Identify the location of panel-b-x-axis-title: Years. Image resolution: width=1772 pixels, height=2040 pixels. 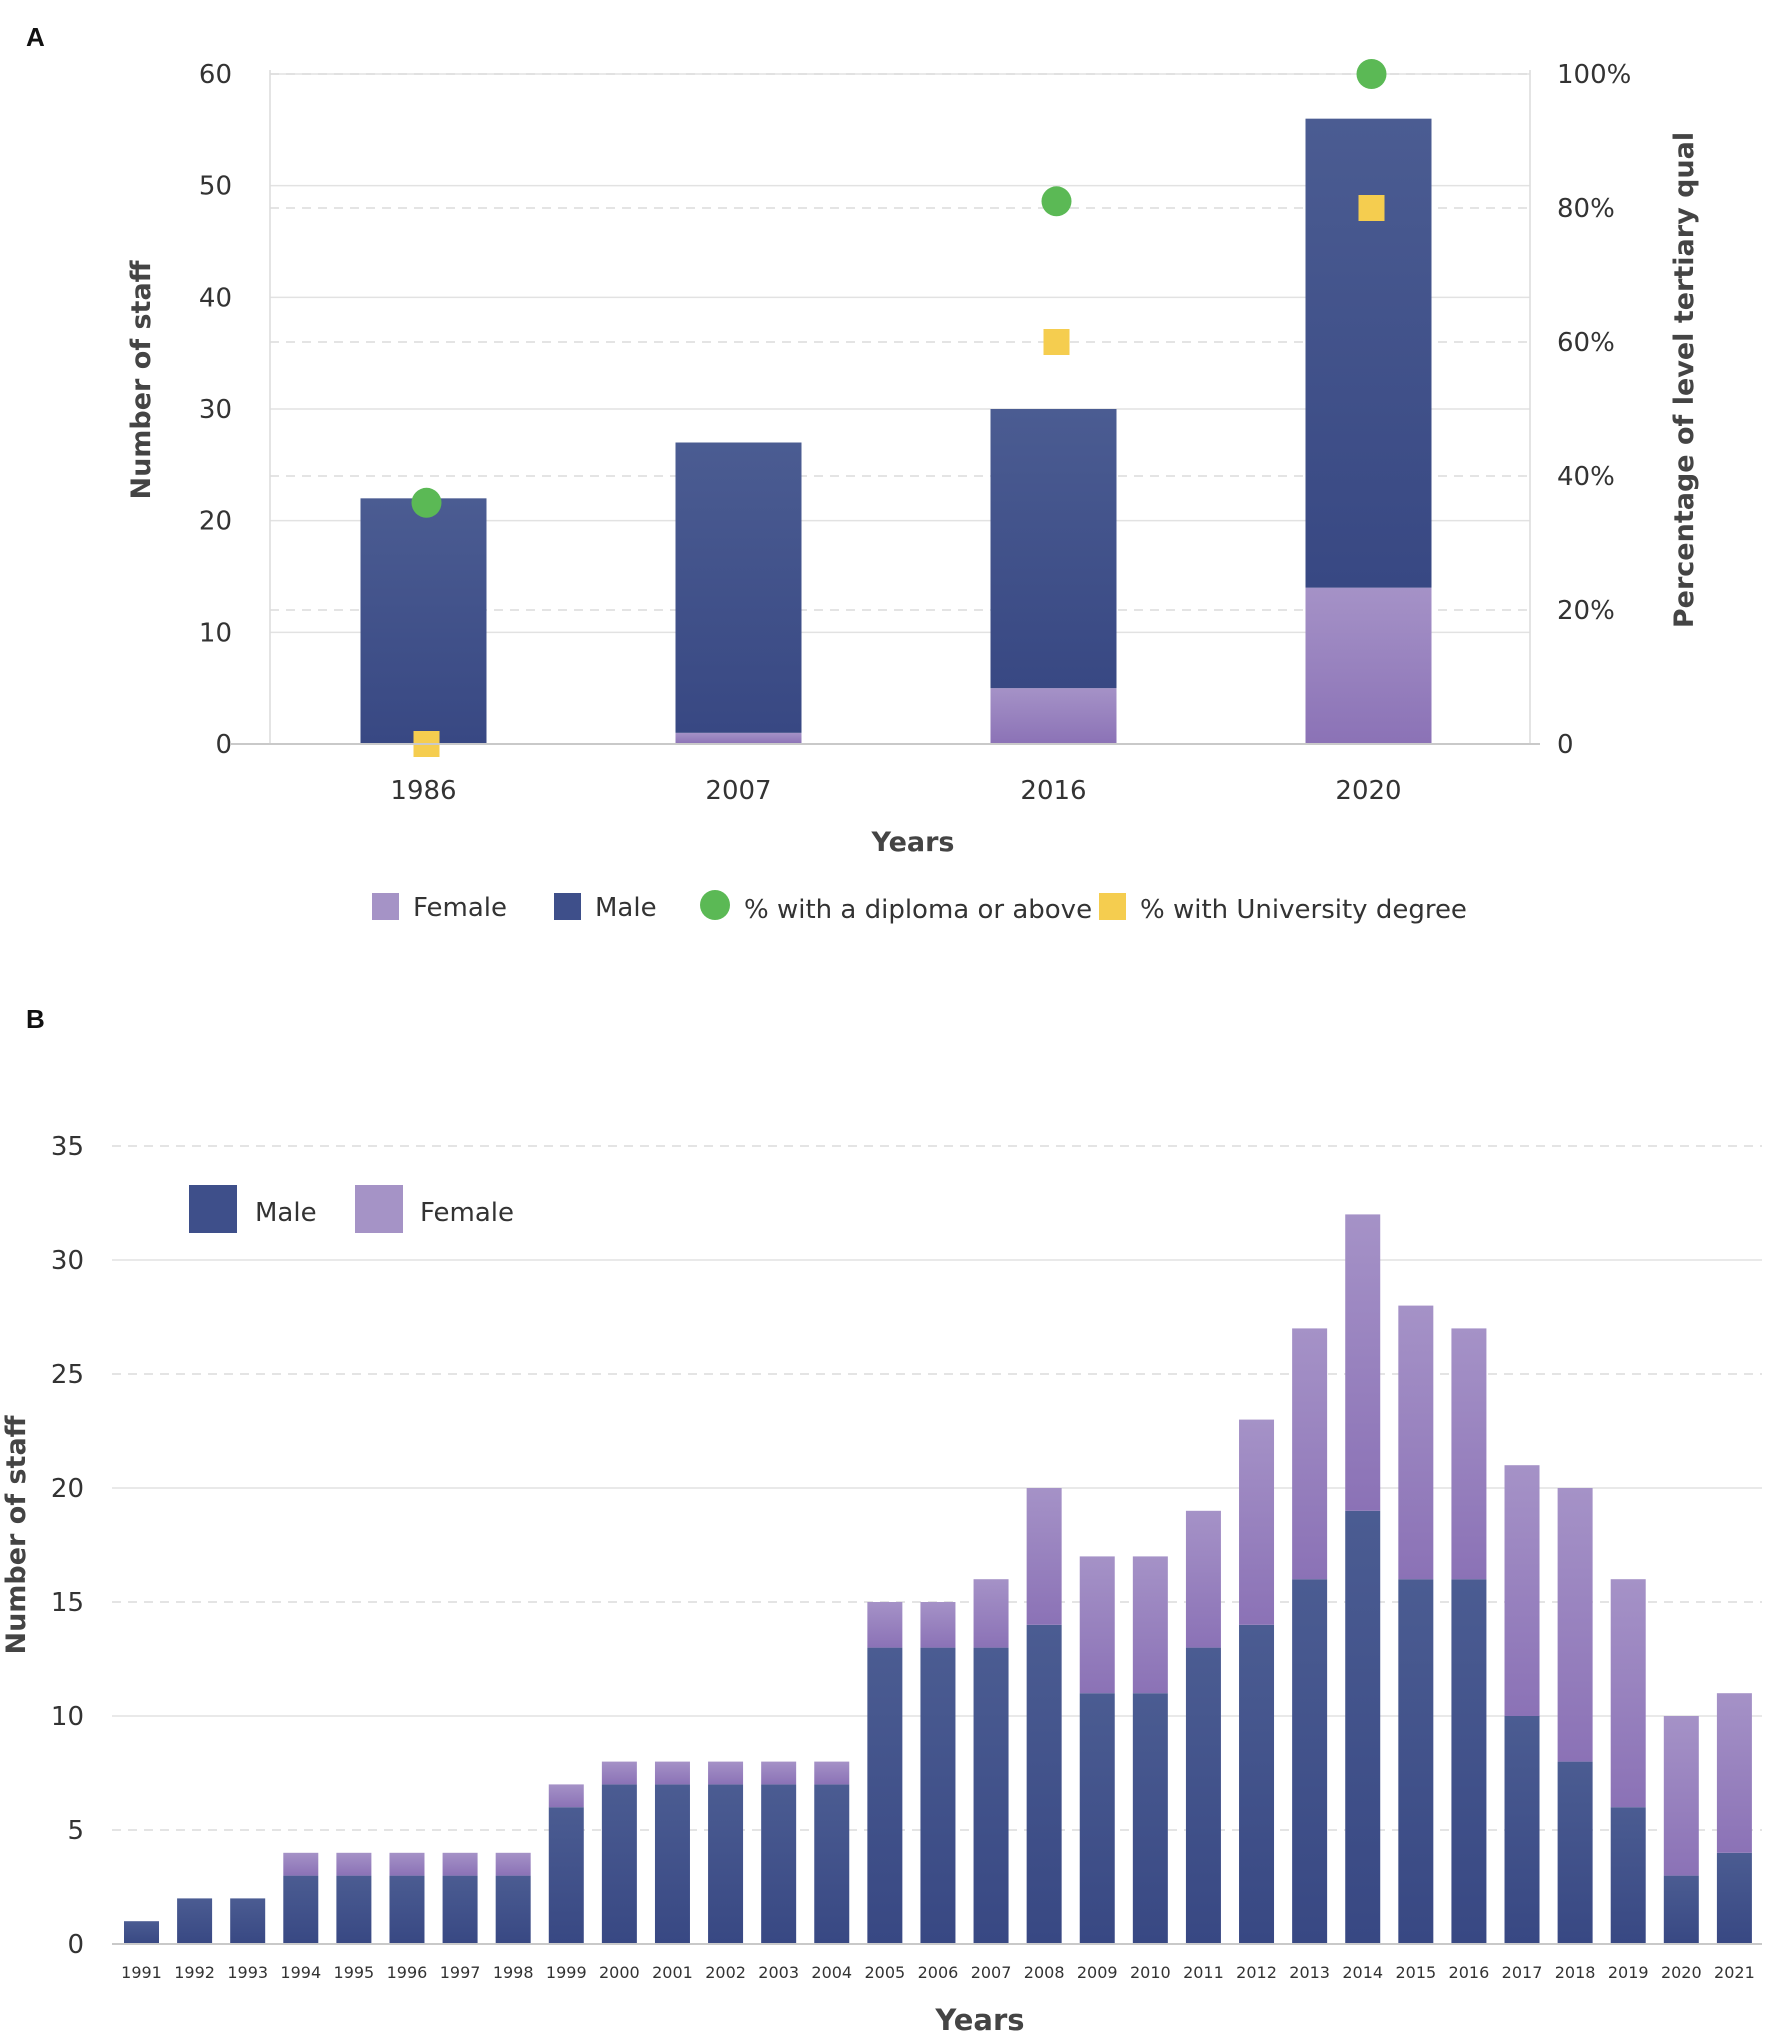
(979, 2020).